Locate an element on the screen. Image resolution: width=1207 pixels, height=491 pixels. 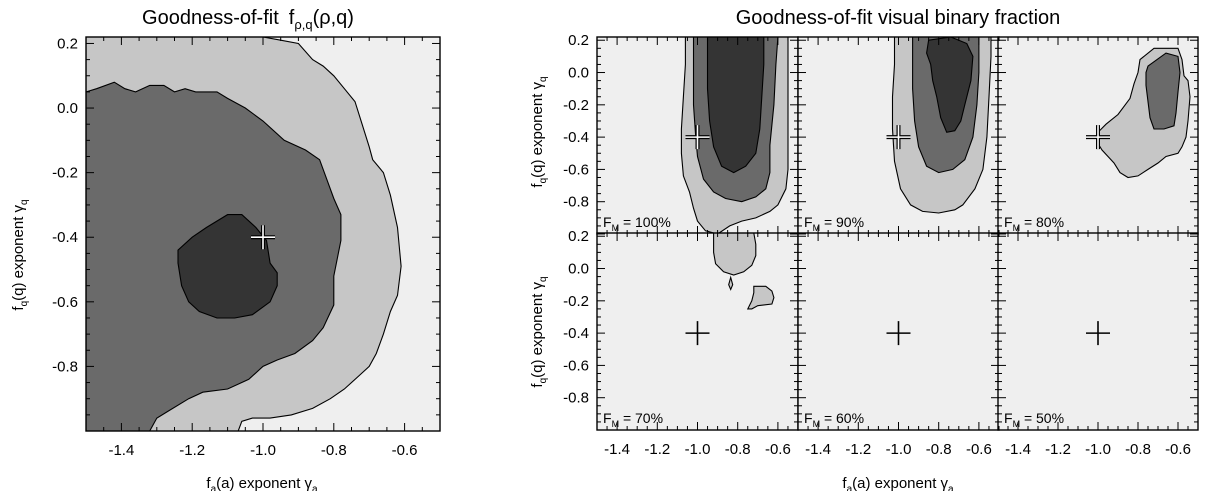
panel-4-y-tick-label: -0.6 is located at coordinates (576, 365).